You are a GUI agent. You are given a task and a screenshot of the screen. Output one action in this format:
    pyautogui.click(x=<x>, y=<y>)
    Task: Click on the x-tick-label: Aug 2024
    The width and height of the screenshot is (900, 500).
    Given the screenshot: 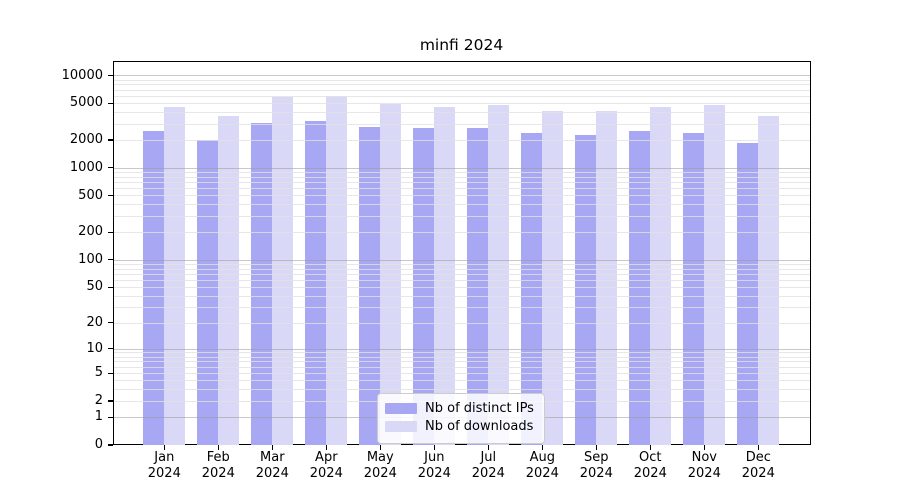 What is the action you would take?
    pyautogui.click(x=542, y=465)
    